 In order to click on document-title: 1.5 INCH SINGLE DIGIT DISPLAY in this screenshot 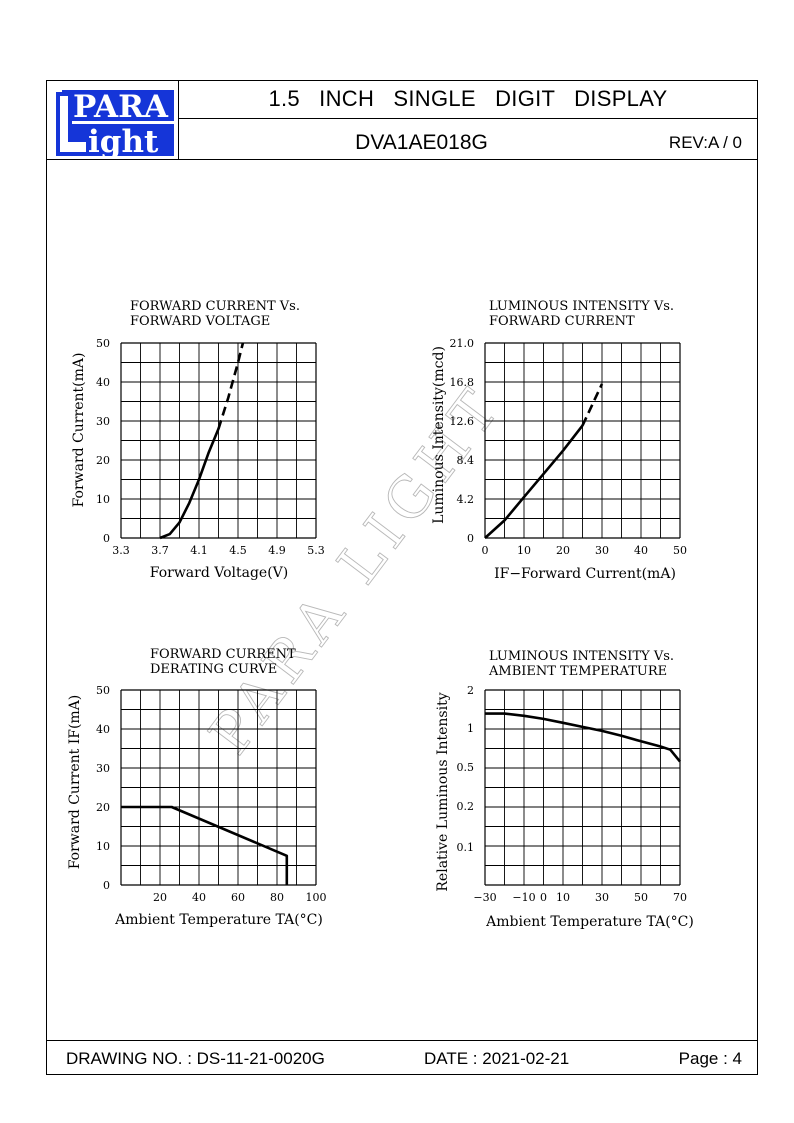, I will do `click(468, 98)`.